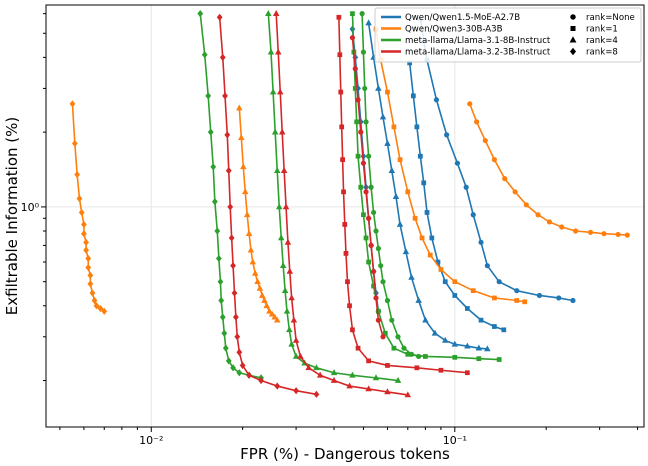 This screenshot has height=466, width=648. What do you see at coordinates (478, 41) in the screenshot?
I see `legend-model-label: meta-llama/Llama-3.1-8B-Instruct` at bounding box center [478, 41].